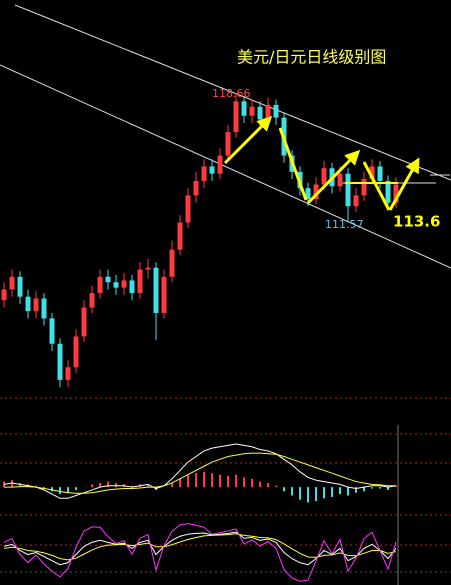  I want to click on kdj-panel, so click(200, 552).